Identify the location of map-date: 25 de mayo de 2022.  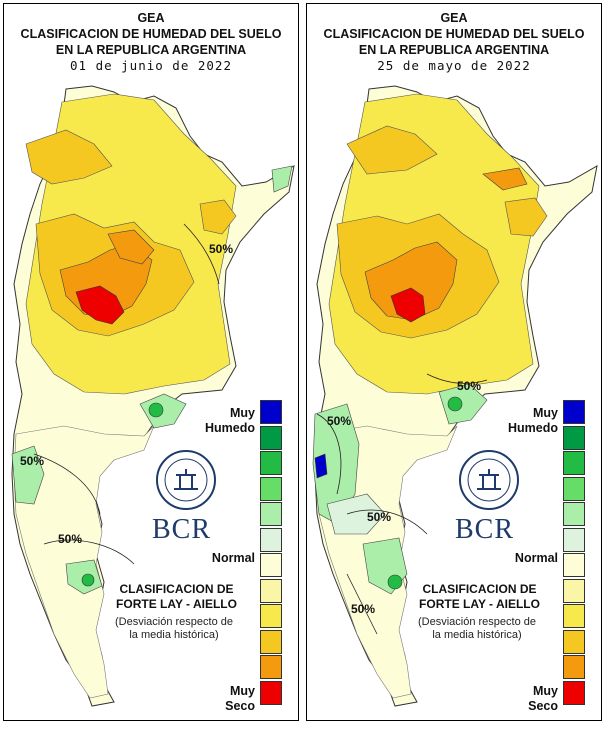
(454, 65).